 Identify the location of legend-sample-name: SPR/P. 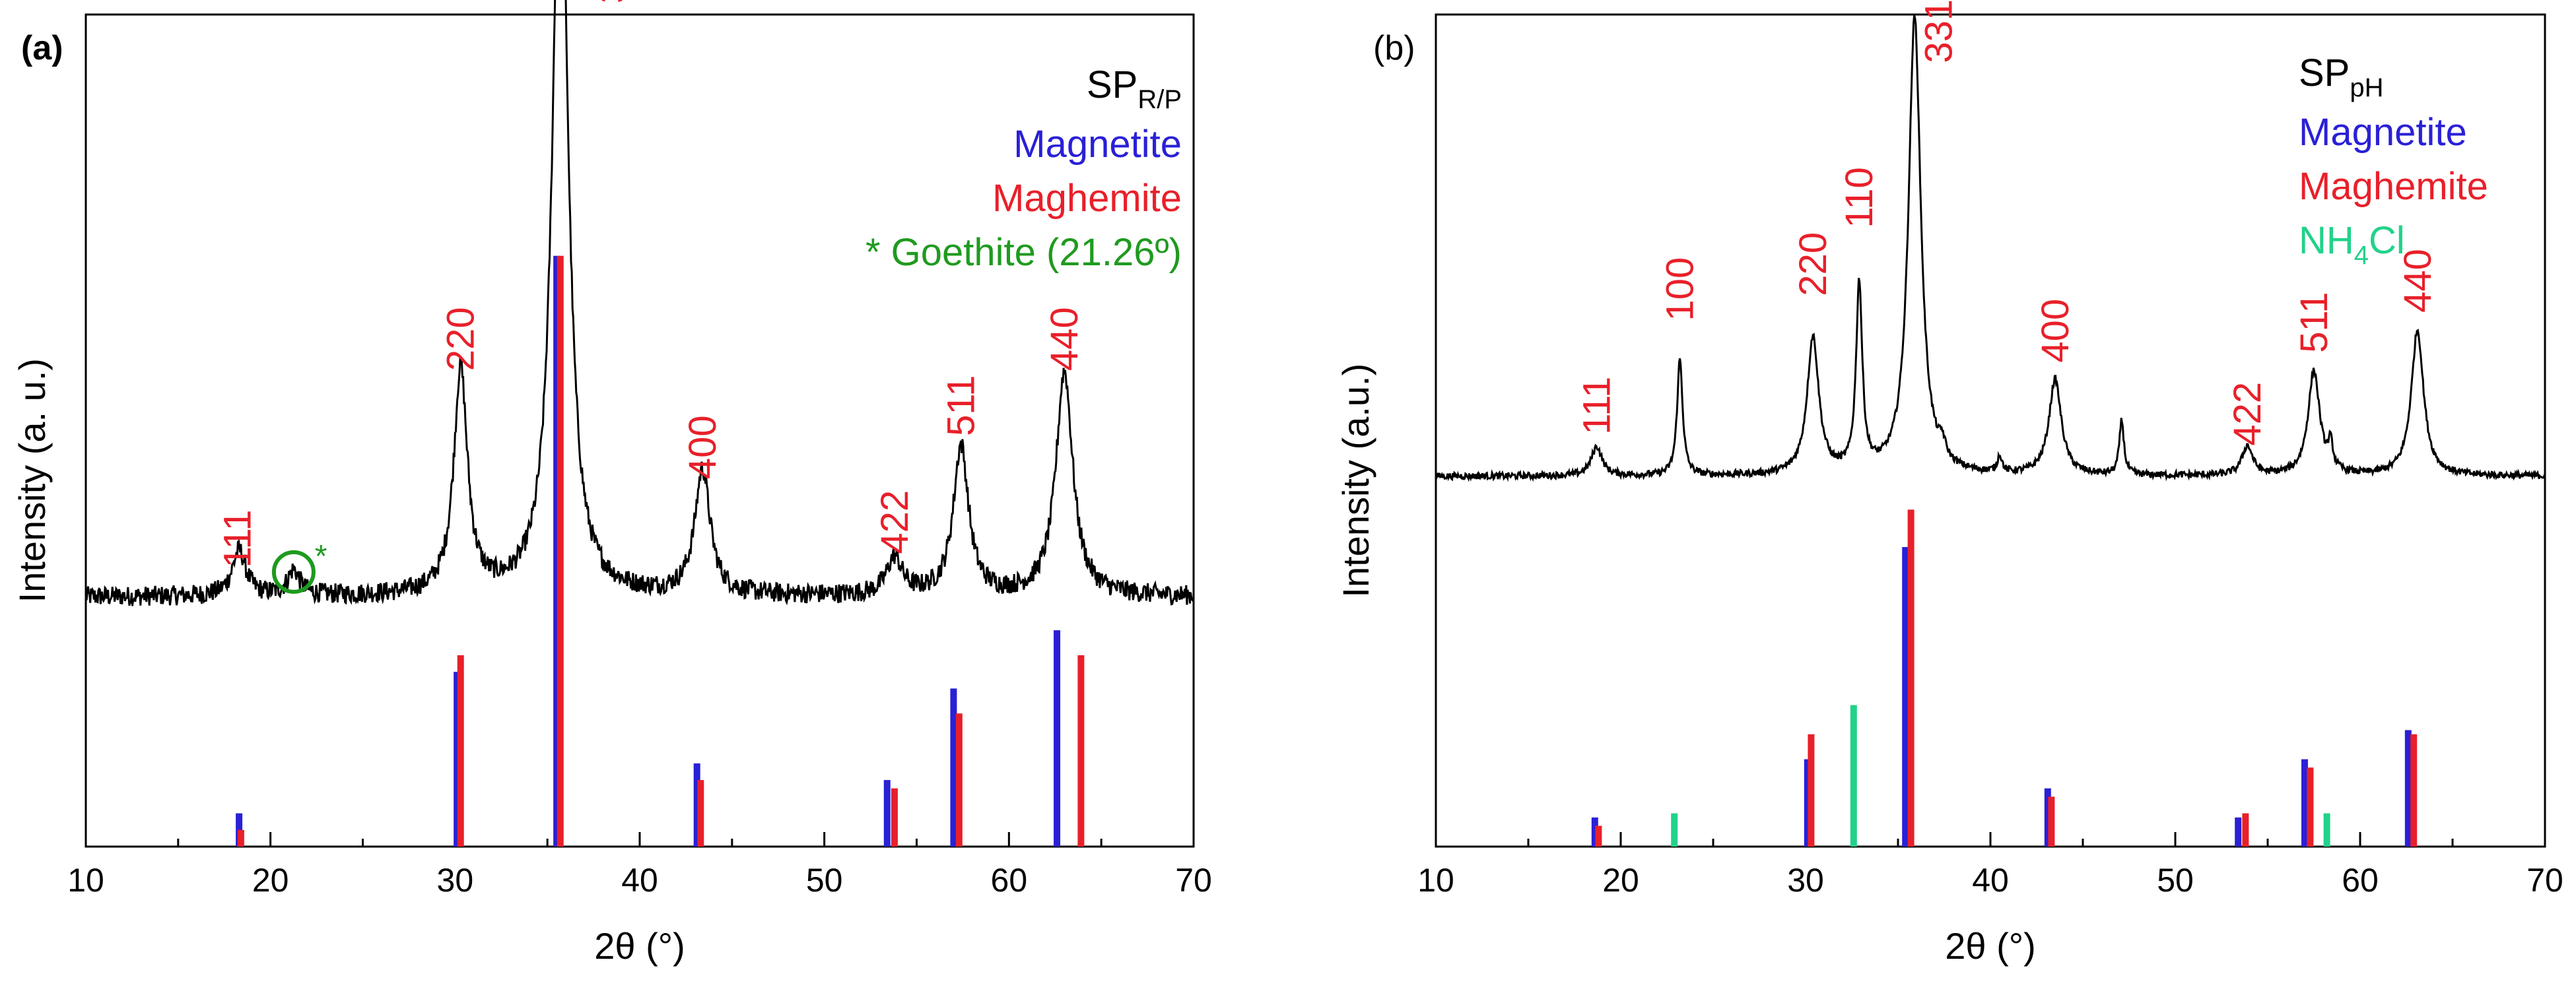
(1135, 88).